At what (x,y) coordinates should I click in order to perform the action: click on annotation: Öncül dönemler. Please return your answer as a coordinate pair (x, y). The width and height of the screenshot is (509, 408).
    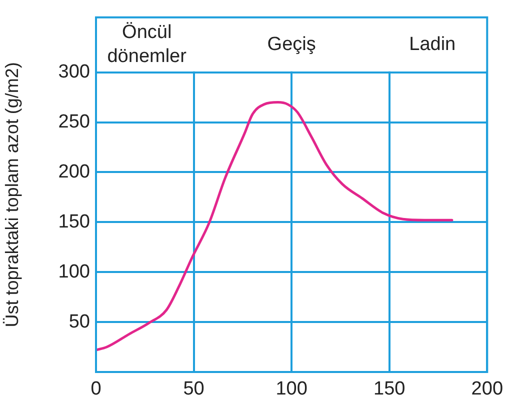
    Looking at the image, I should click on (147, 45).